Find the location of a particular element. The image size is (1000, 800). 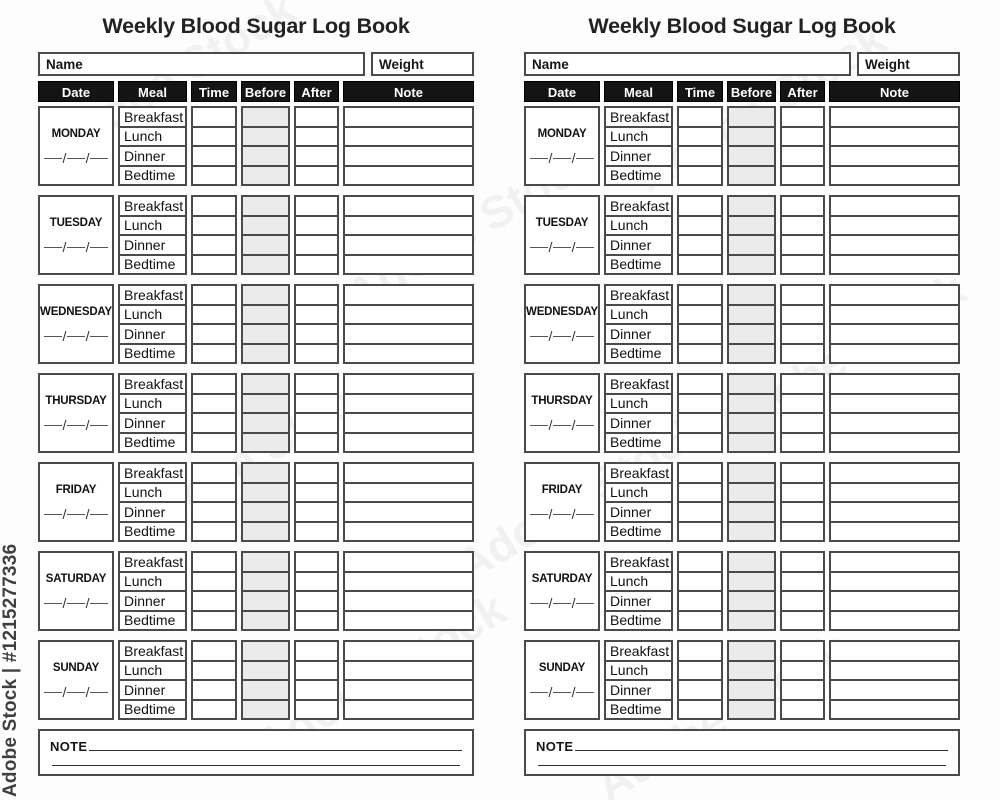

date-cell: TUESDAY / / is located at coordinates (76, 235).